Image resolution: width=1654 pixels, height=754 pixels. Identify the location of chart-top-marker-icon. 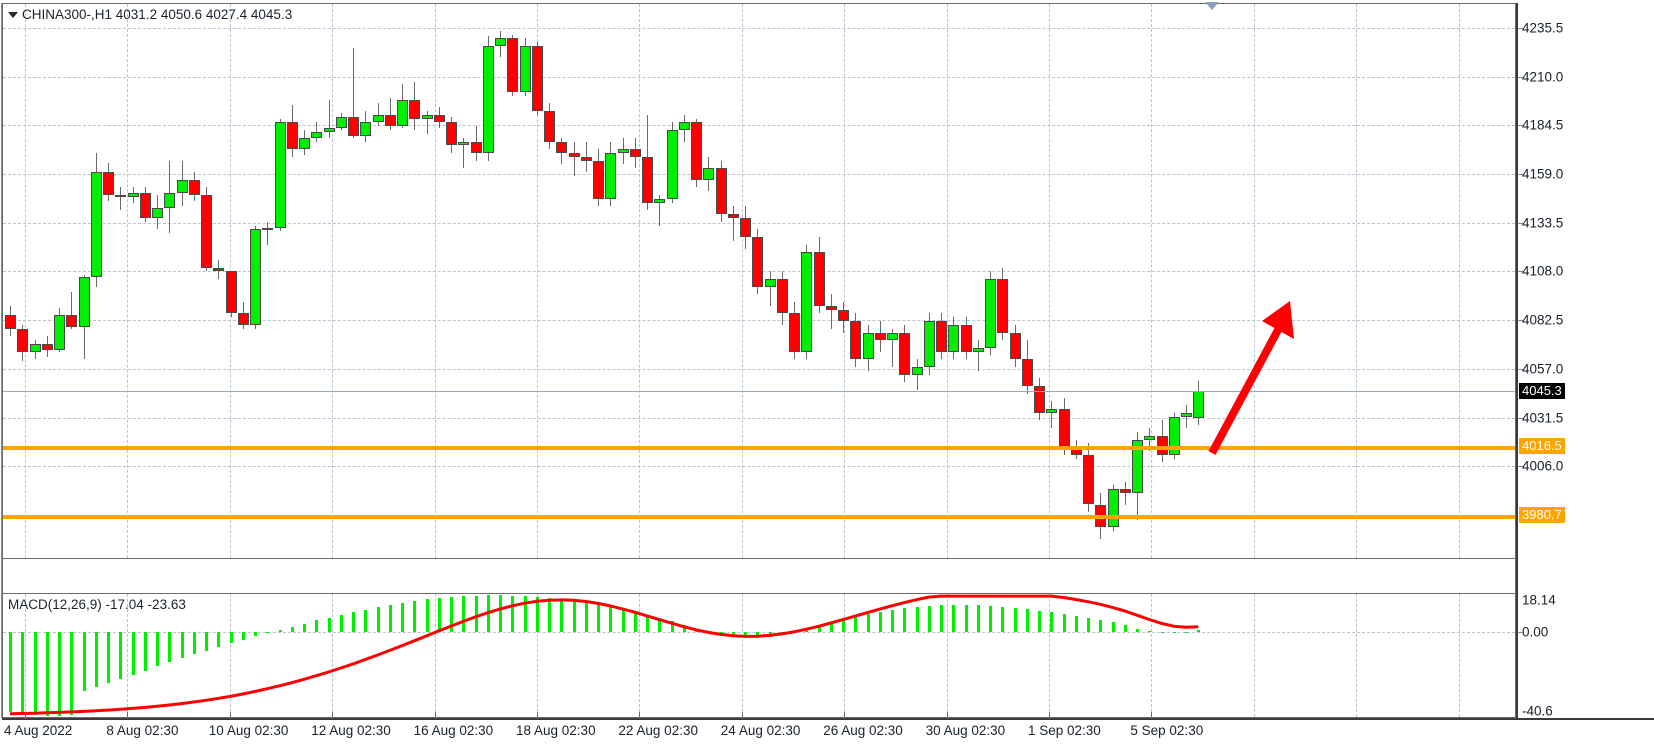
(1212, 6).